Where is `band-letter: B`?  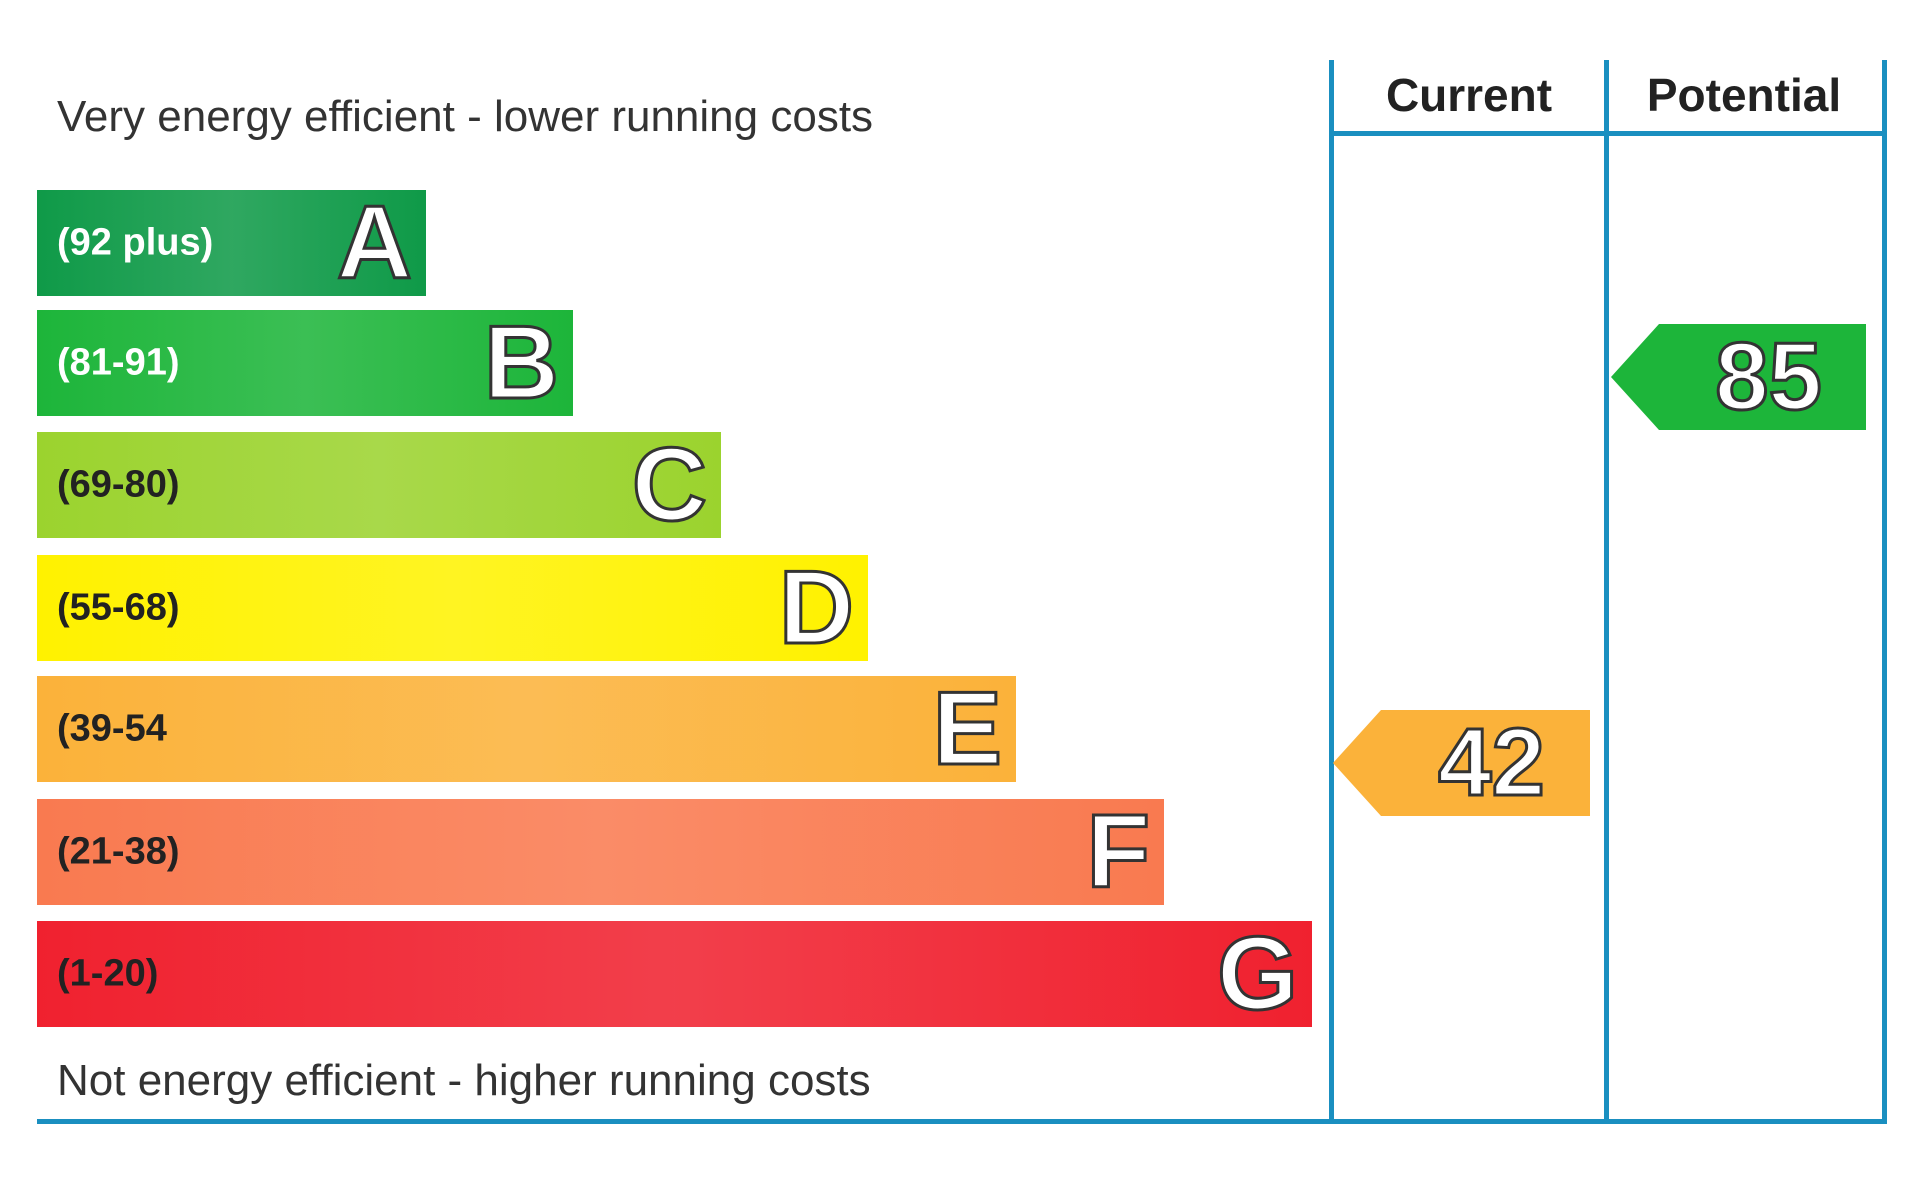
band-letter: B is located at coordinates (521, 363).